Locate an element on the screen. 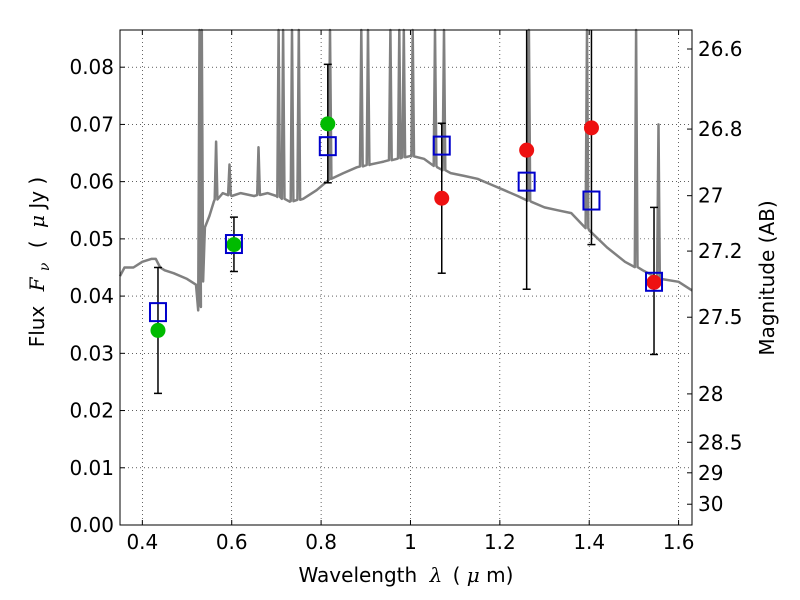 The image size is (800, 600). y-axis-label: Flux F ν ( μ Jy ) is located at coordinates (39, 262).